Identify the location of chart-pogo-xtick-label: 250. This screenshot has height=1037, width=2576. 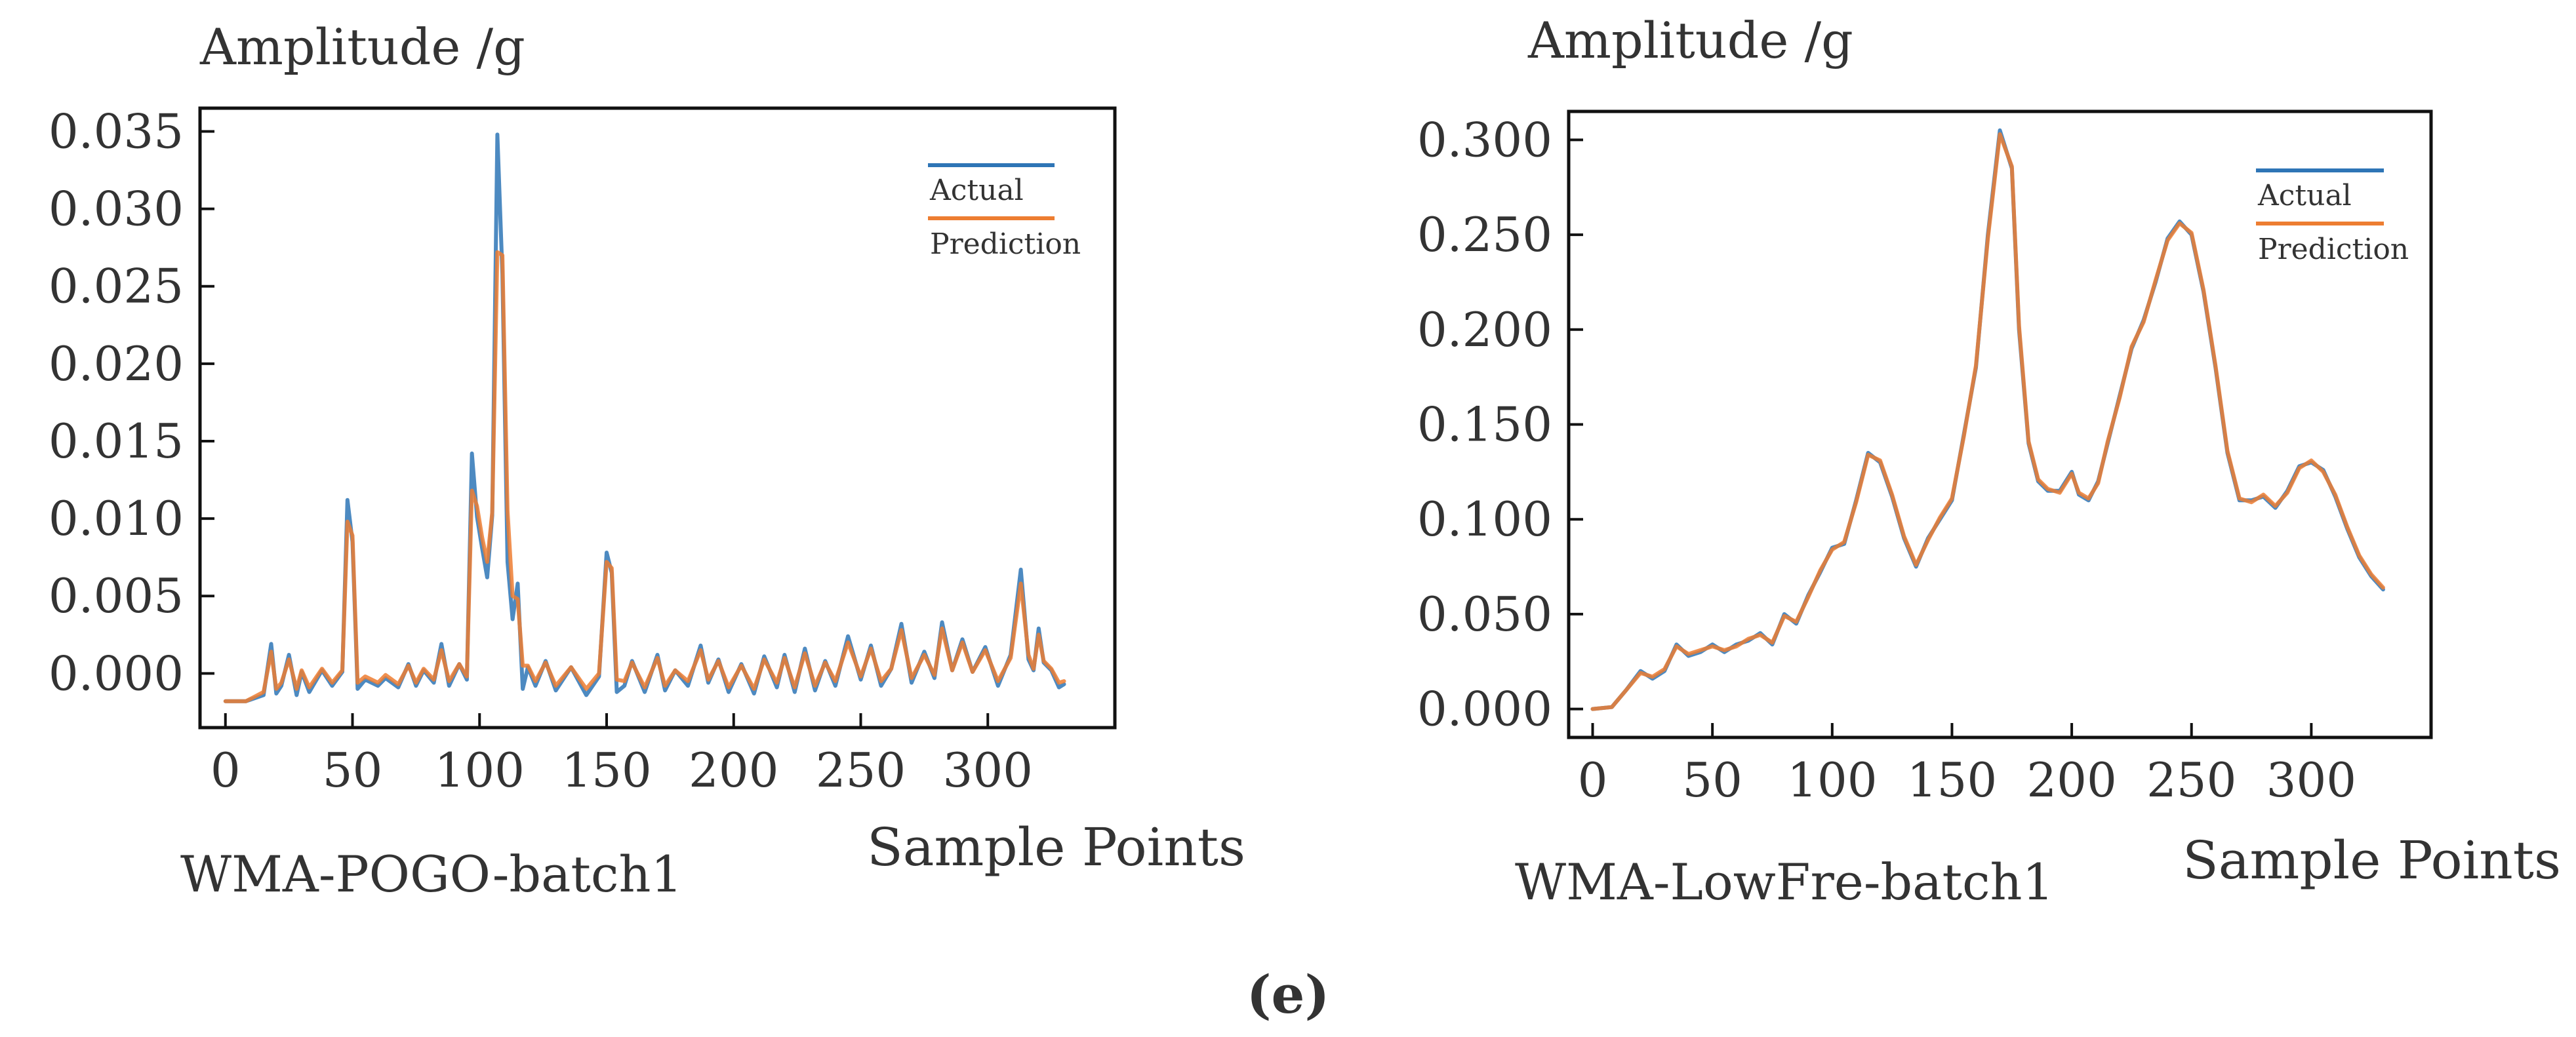
(861, 770).